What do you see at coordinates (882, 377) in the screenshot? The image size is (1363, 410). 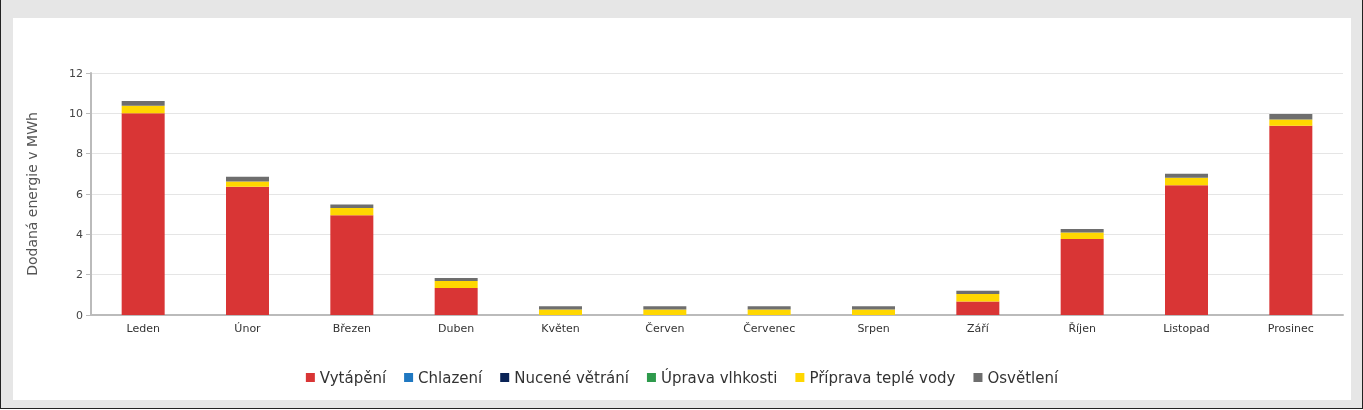 I see `legend-label: Příprava teplé vody` at bounding box center [882, 377].